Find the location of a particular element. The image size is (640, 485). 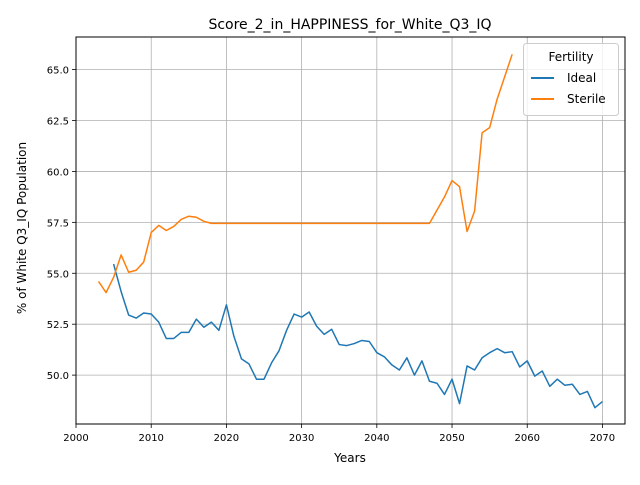

legend-title: Fertility is located at coordinates (570, 57).